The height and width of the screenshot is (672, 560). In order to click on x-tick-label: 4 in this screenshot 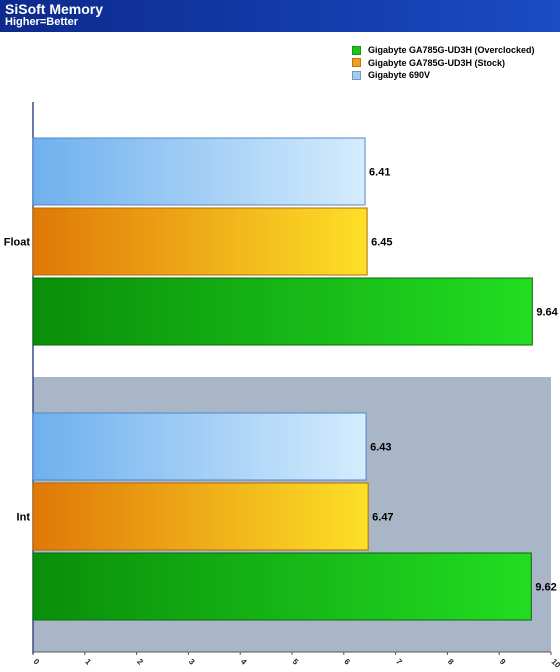, I will do `click(244, 662)`.